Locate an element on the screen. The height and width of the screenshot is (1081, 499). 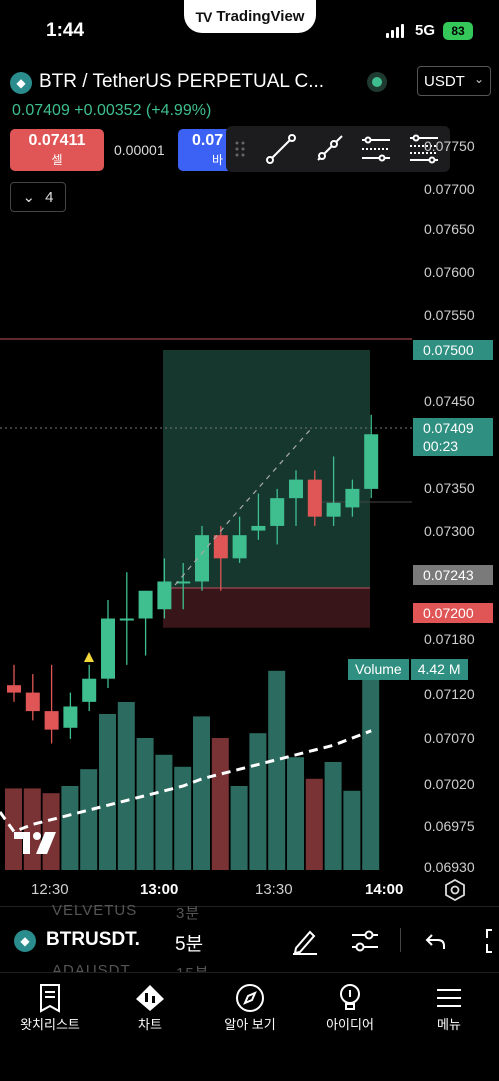
ghost-interval-top: 3분 is located at coordinates (188, 913).